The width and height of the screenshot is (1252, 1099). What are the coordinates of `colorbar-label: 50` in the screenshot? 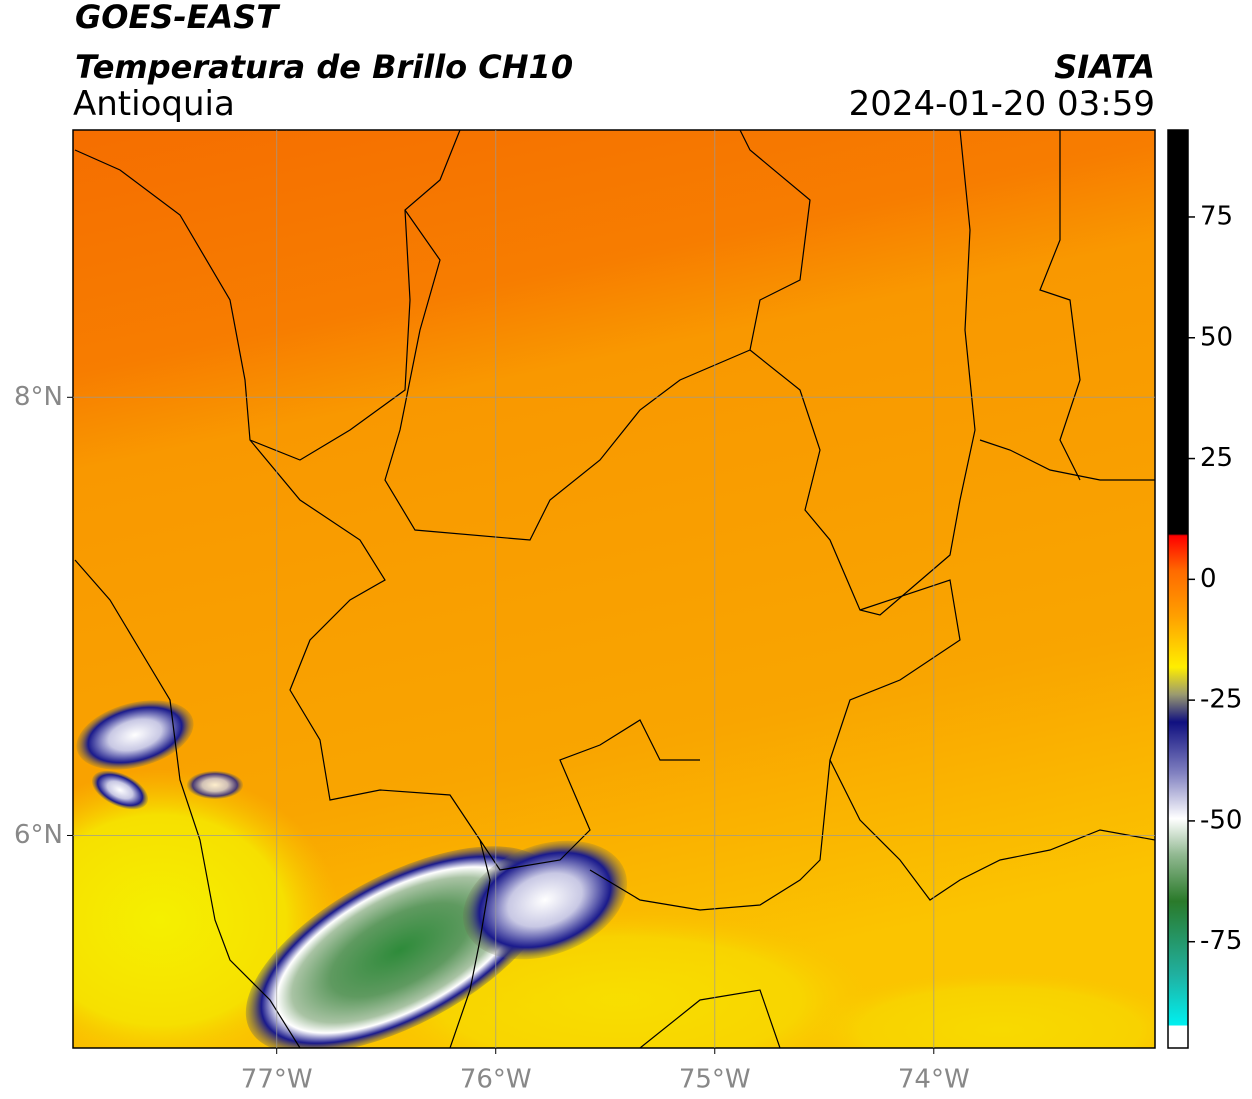 It's located at (1216, 337).